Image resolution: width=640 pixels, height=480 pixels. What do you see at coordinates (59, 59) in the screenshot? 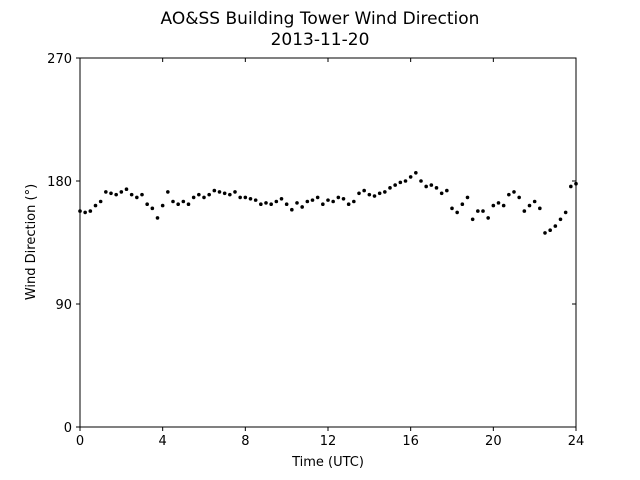
I see `y-tick-label: 270` at bounding box center [59, 59].